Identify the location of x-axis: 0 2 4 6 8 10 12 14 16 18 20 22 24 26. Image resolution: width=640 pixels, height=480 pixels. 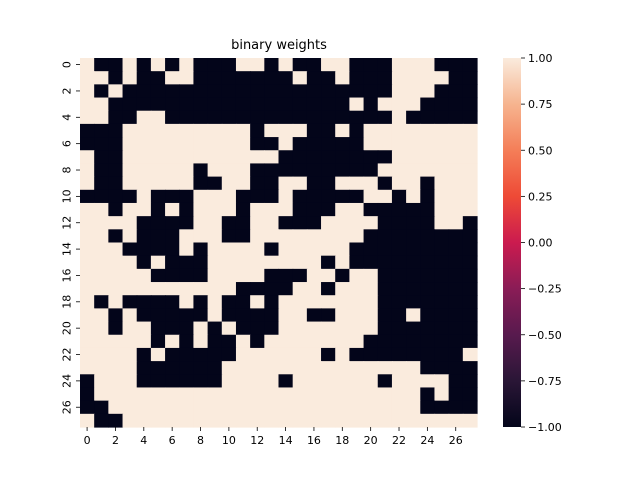
(273, 437).